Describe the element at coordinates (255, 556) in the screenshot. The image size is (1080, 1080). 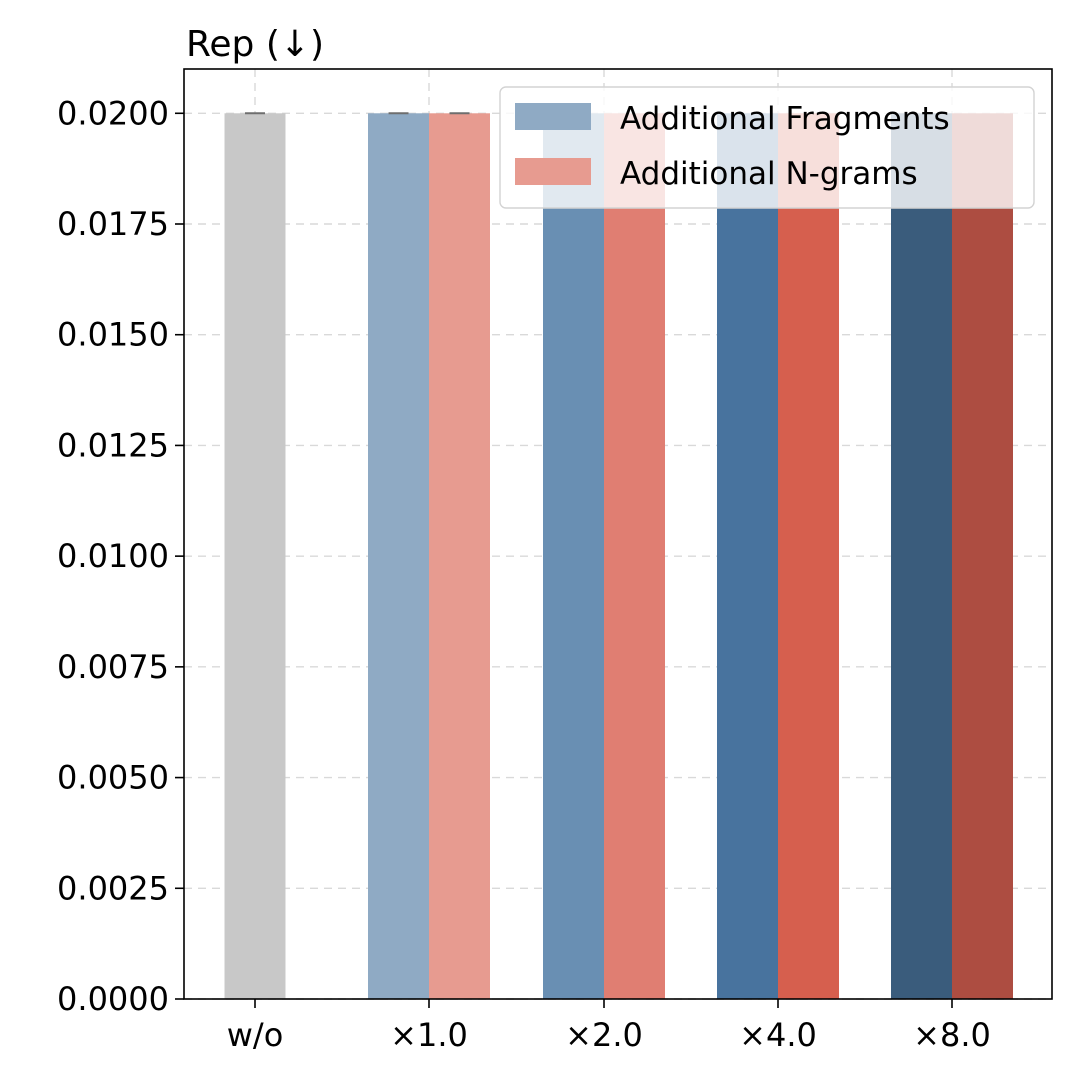
I see `bar-baseline` at that location.